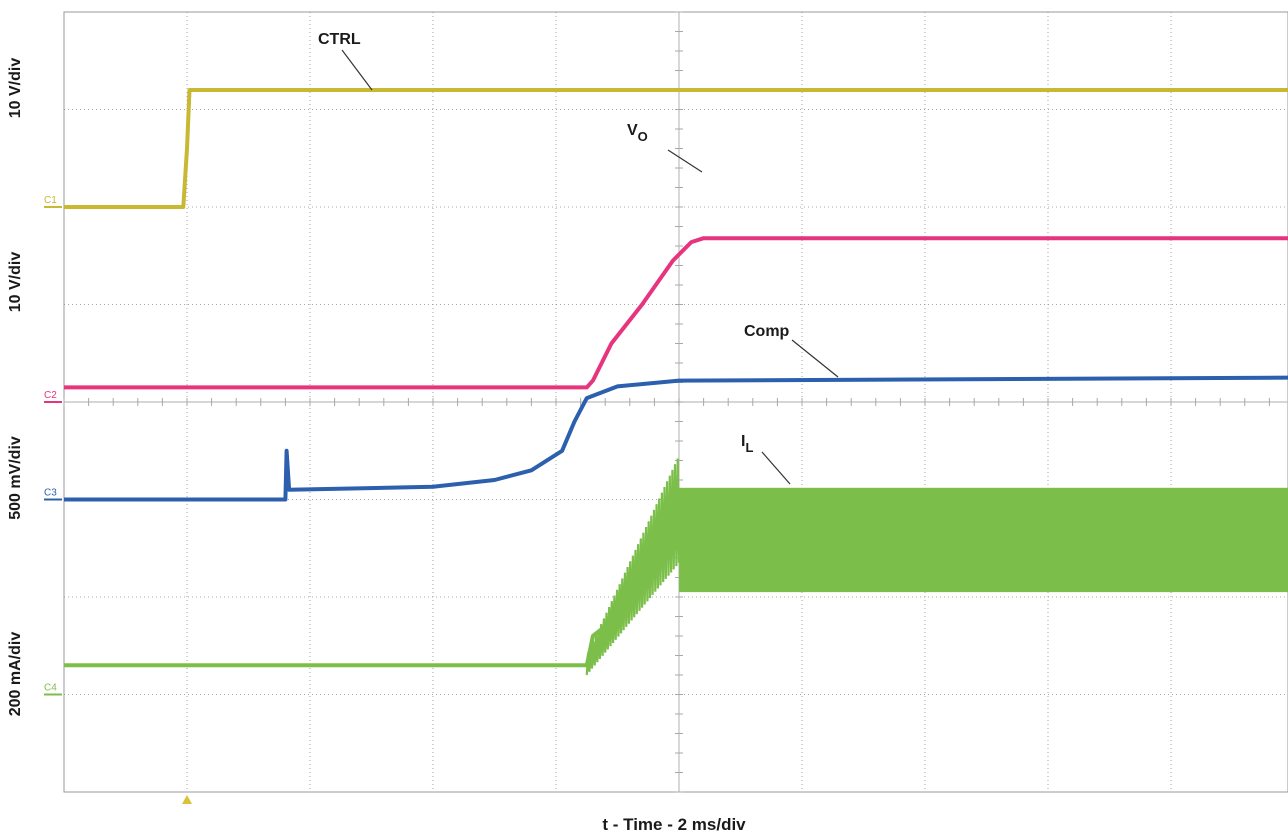 Image resolution: width=1288 pixels, height=838 pixels. I want to click on scale-labels: 10 V/div 10 V/div 500 mV/div 200 mA/div, so click(15, 387).